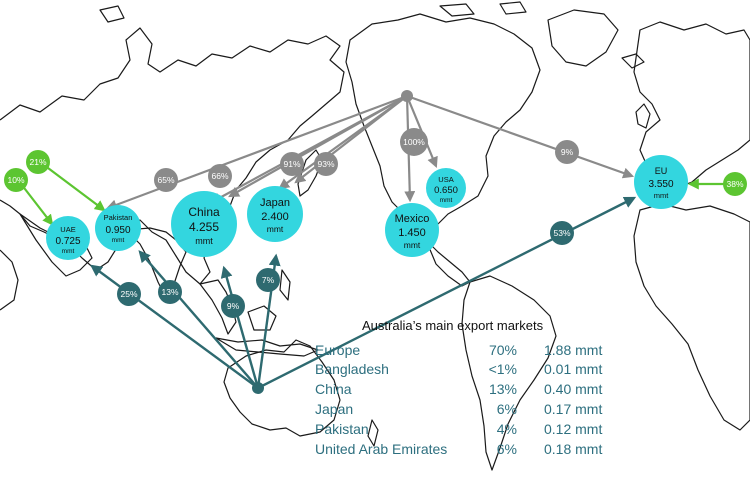 The width and height of the screenshot is (750, 483). I want to click on market-value-eu: 3.550, so click(660, 184).